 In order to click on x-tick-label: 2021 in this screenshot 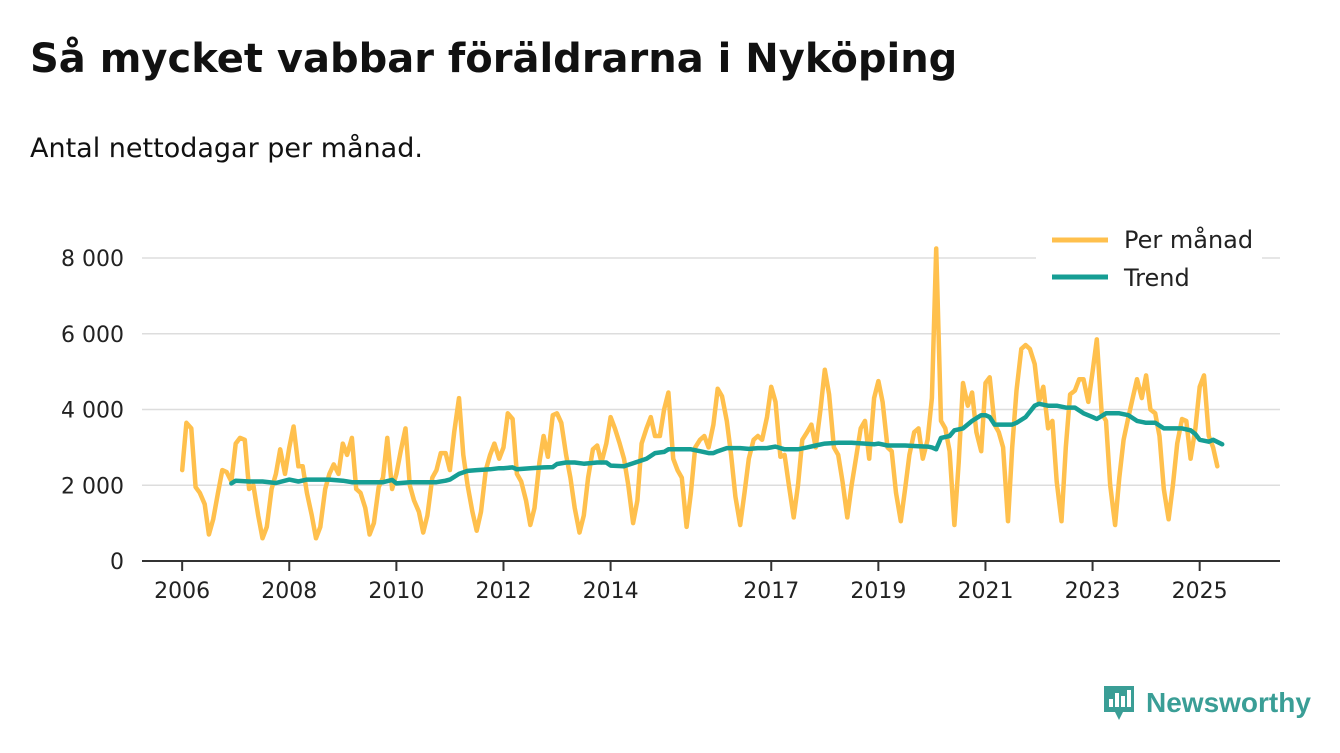, I will do `click(985, 591)`.